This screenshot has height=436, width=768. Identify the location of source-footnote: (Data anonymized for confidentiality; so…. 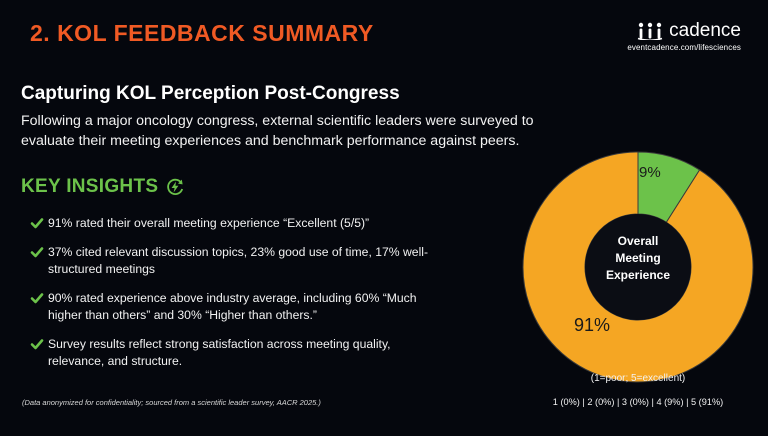
(171, 402).